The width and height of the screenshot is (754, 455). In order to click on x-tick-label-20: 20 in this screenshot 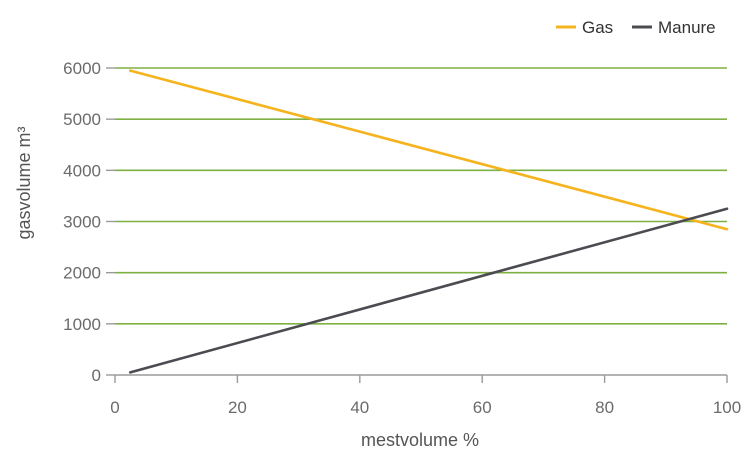, I will do `click(237, 407)`.